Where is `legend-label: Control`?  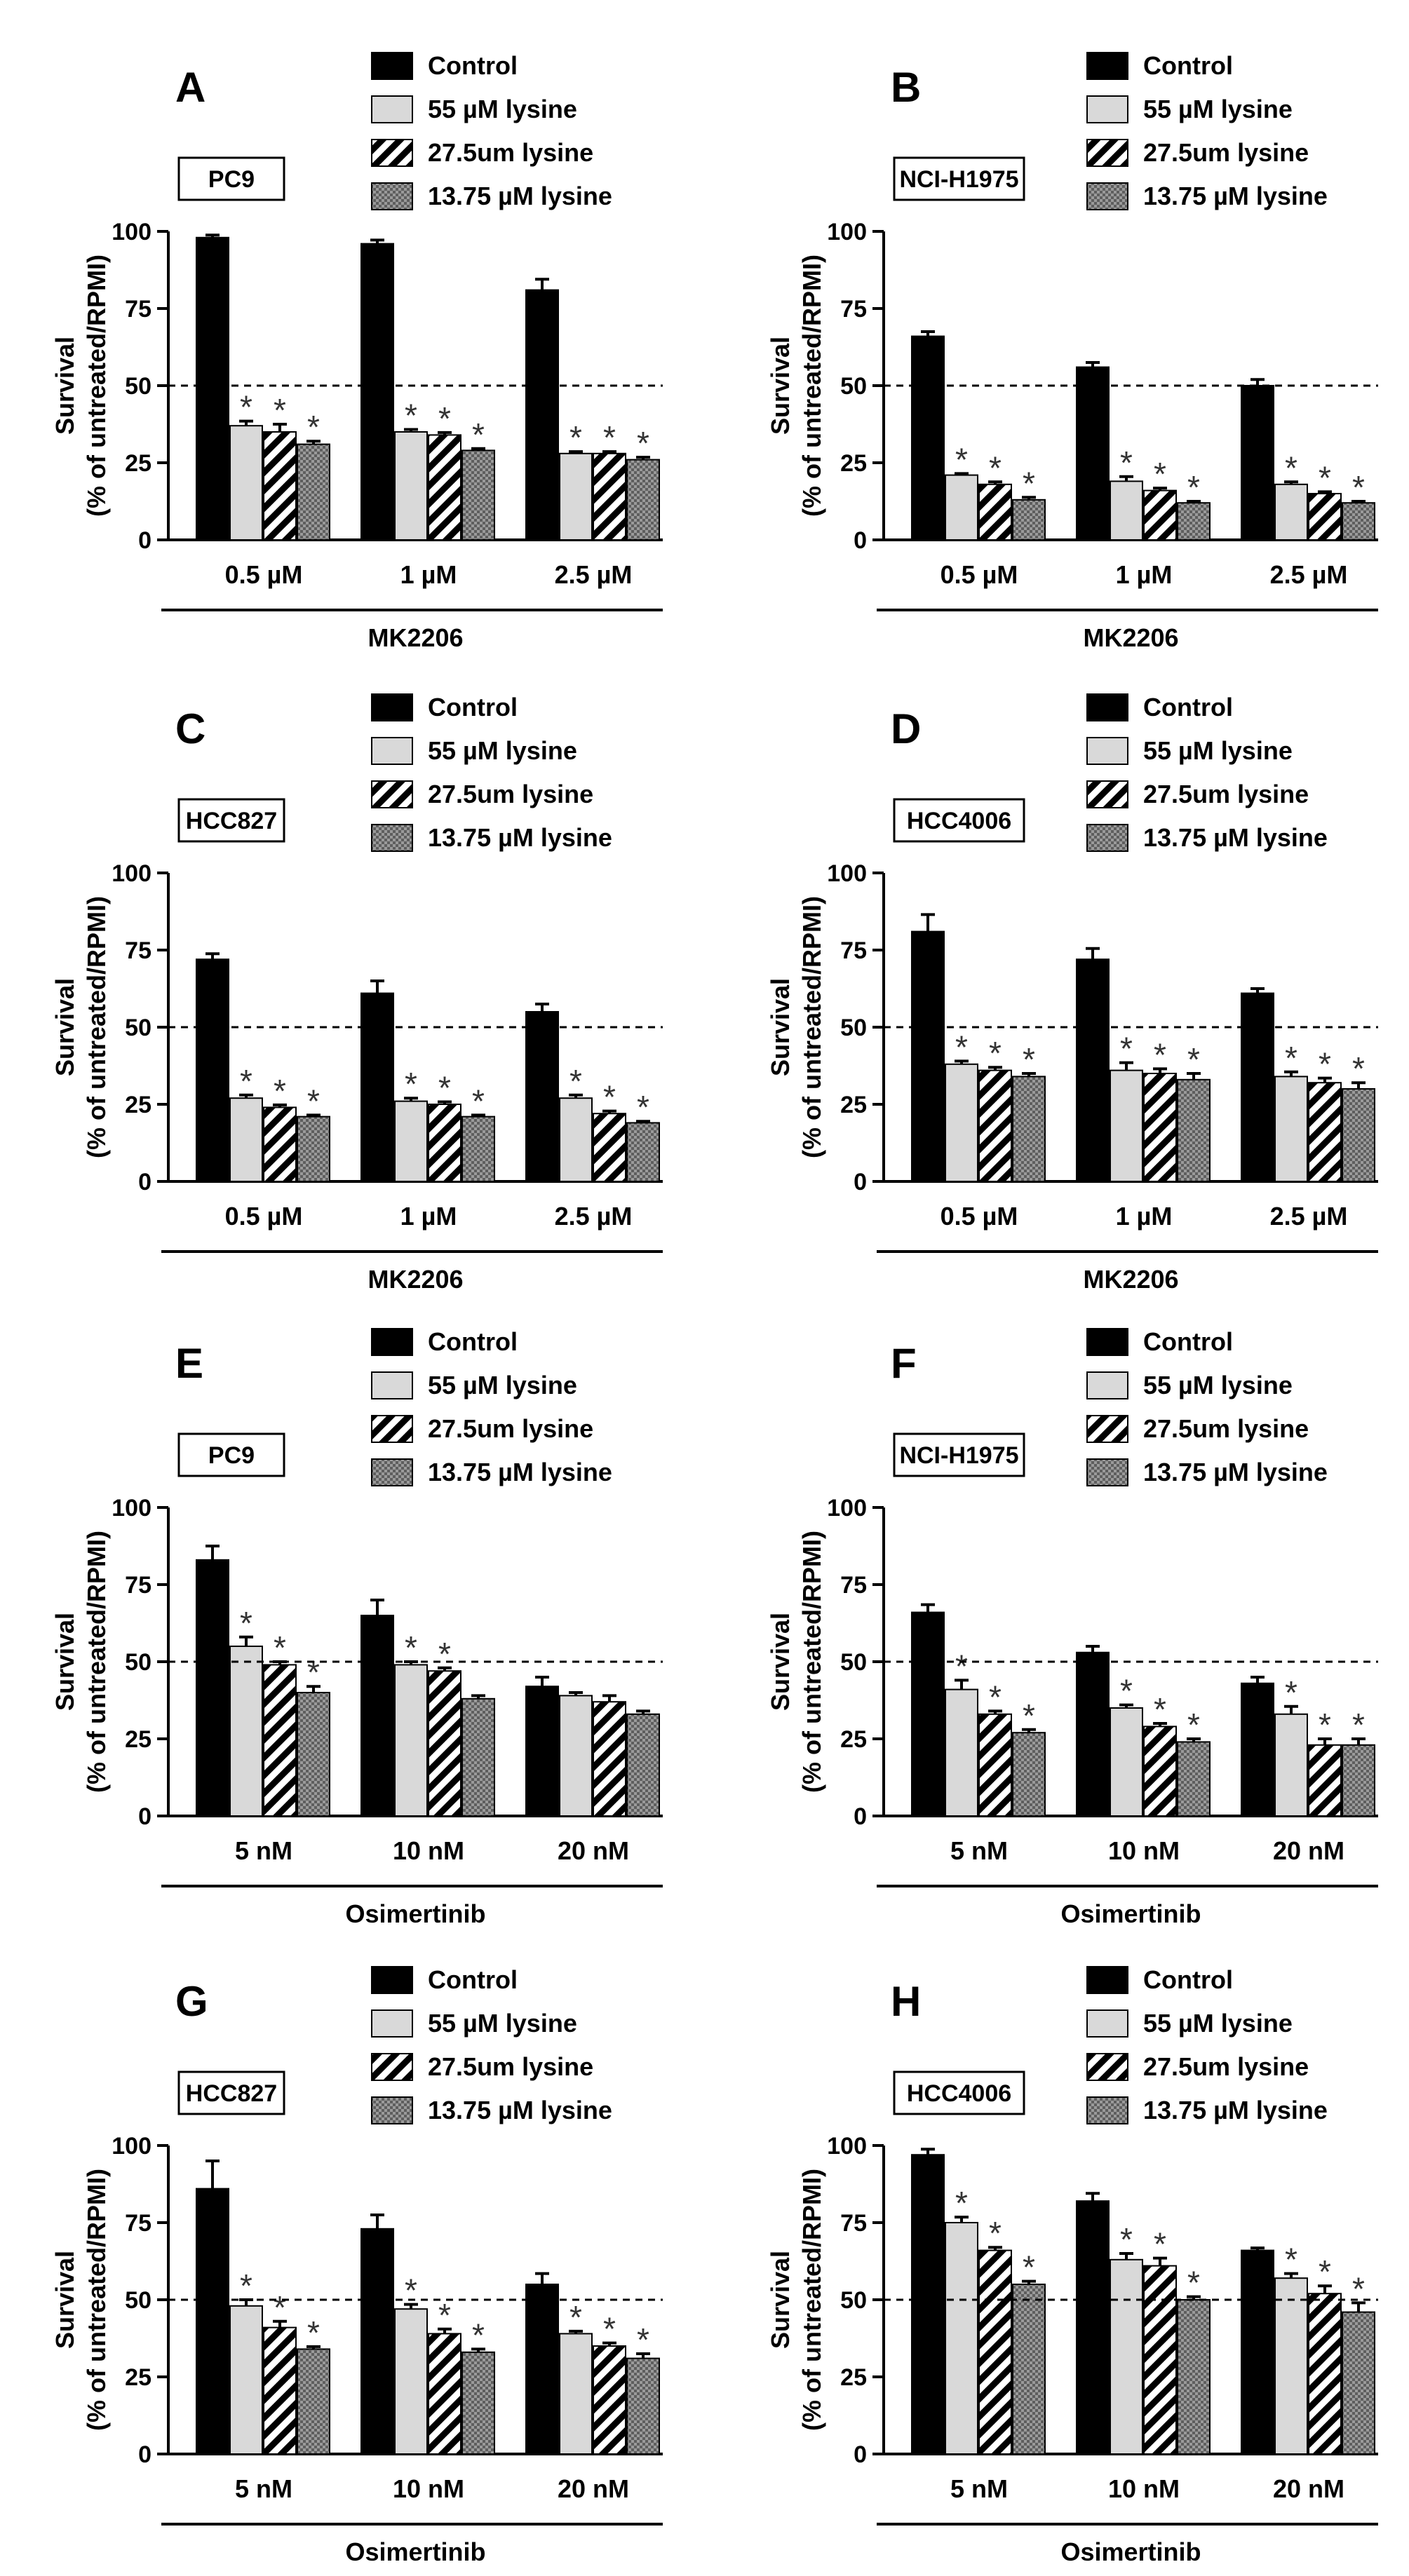 legend-label: Control is located at coordinates (473, 1979).